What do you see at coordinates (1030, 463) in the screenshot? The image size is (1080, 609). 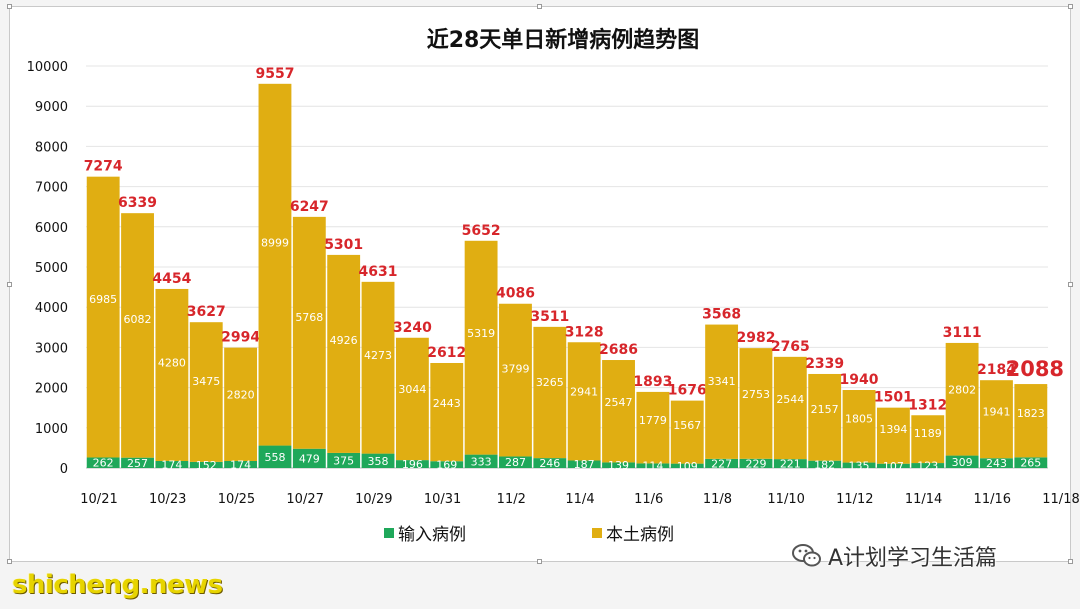 I see `imported-value-label: 265` at bounding box center [1030, 463].